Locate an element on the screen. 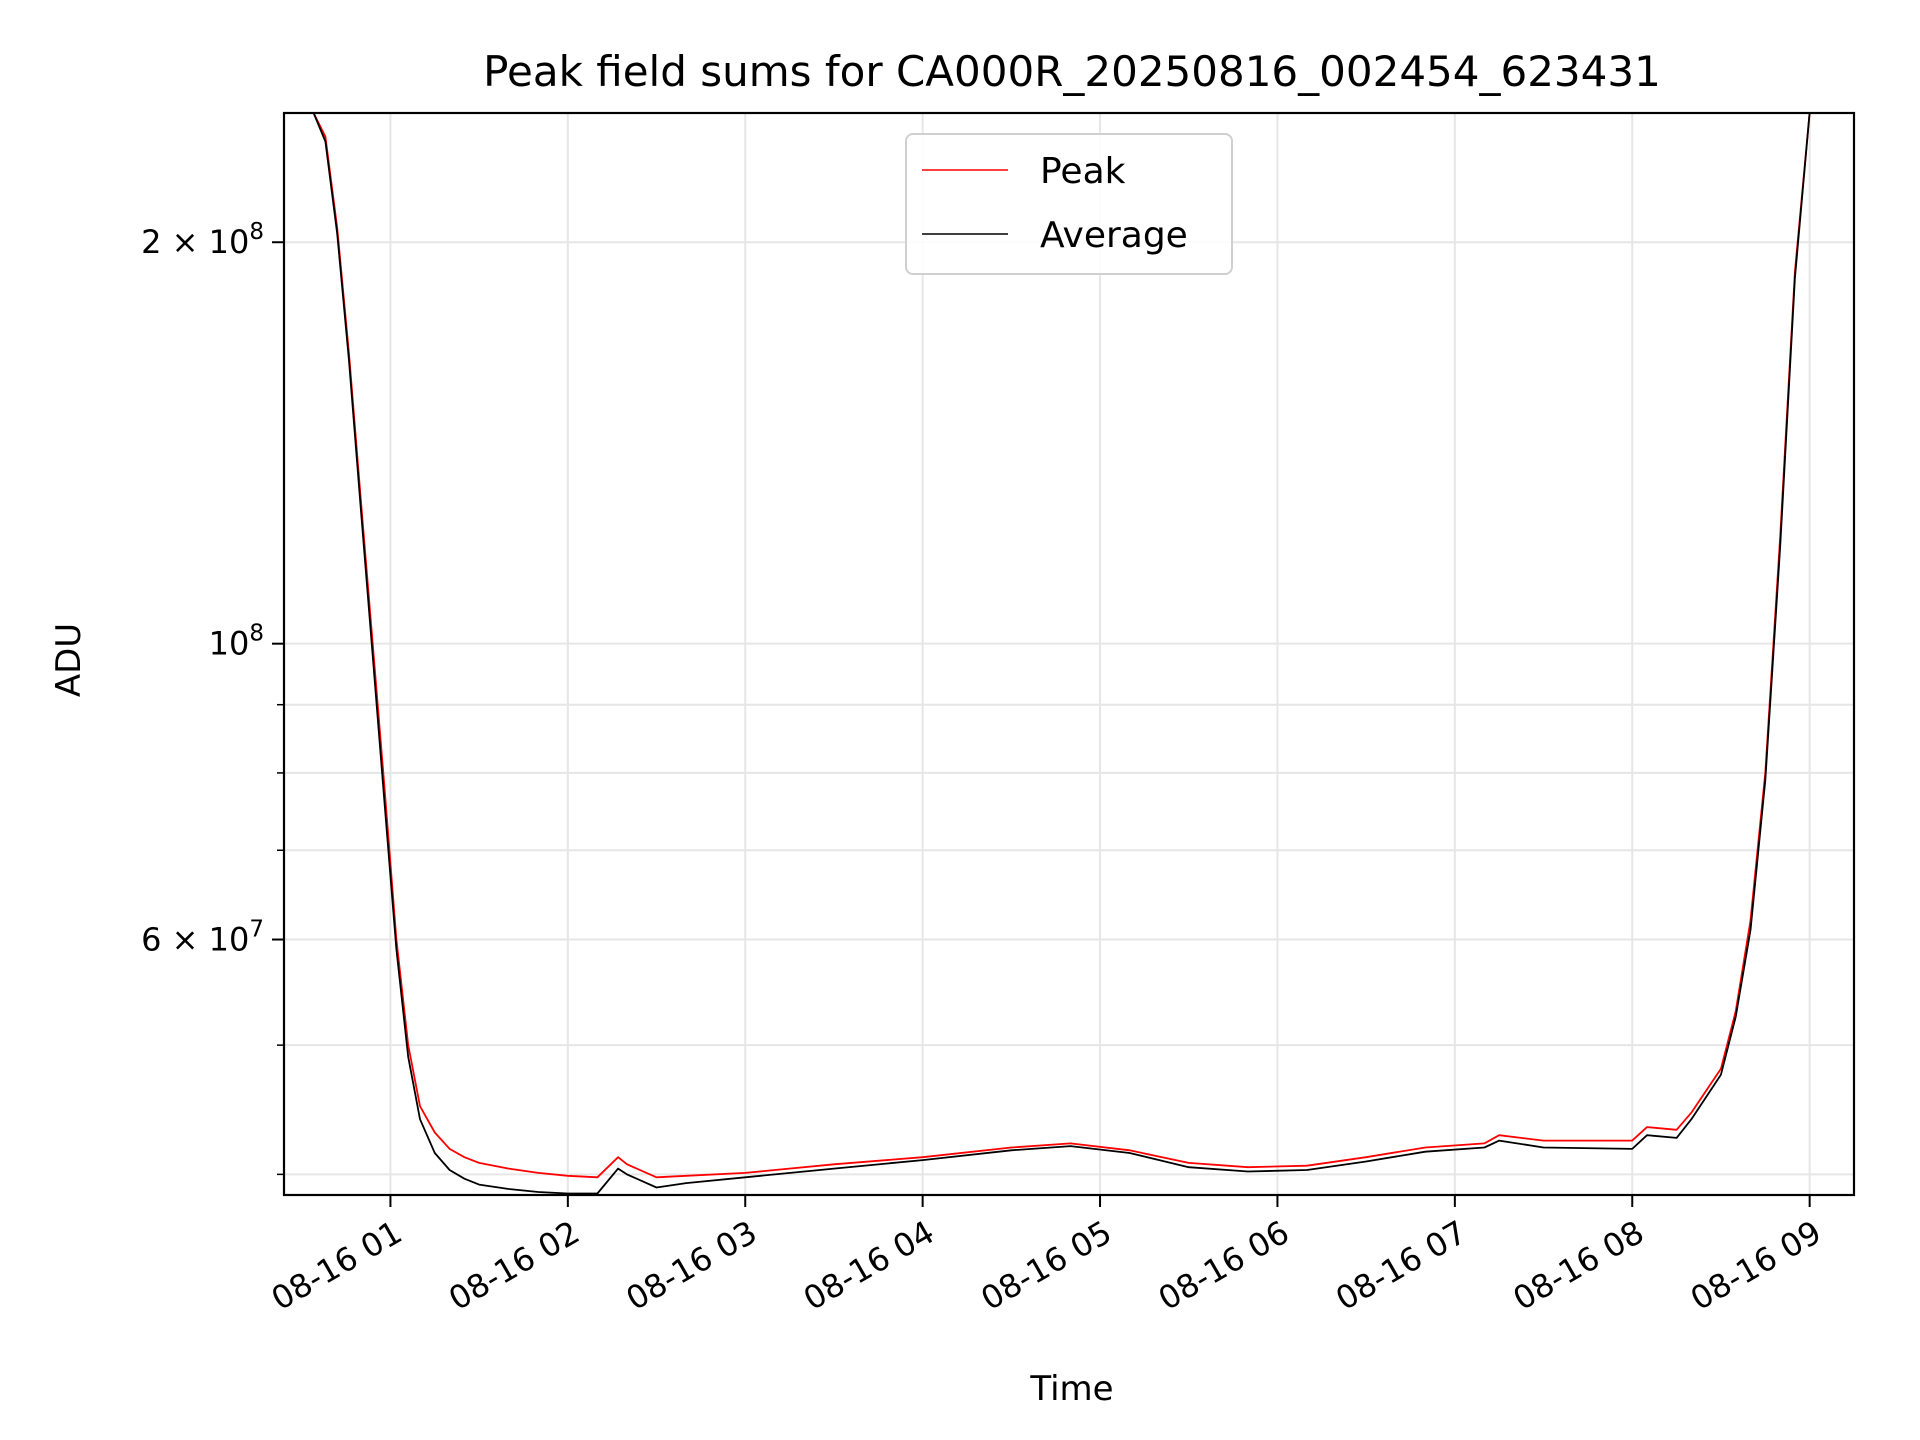  legend-label-average: Average is located at coordinates (1114, 235).